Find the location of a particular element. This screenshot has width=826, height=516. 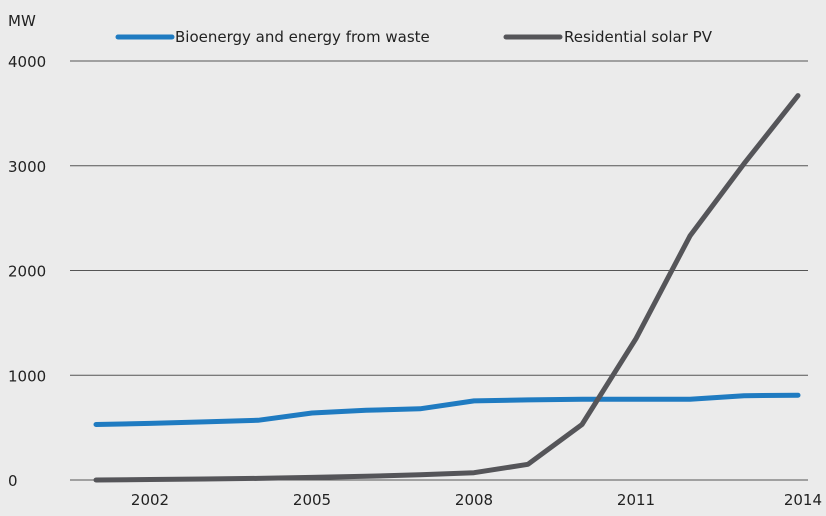

x-tick-label: 2002 is located at coordinates (150, 500).